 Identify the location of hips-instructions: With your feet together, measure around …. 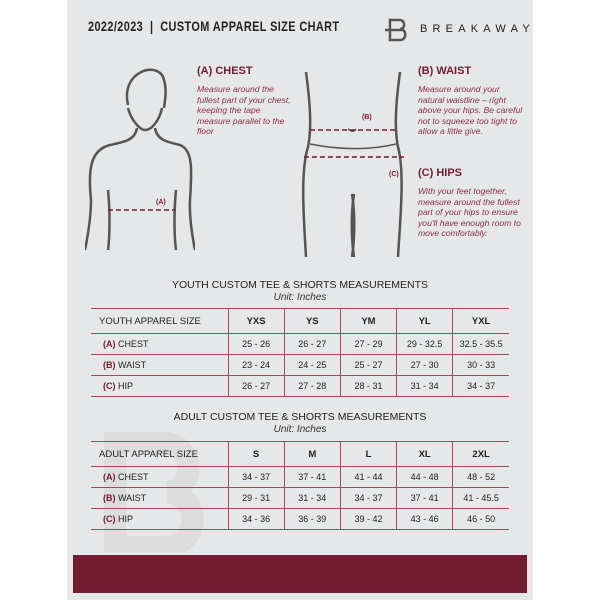
(469, 212).